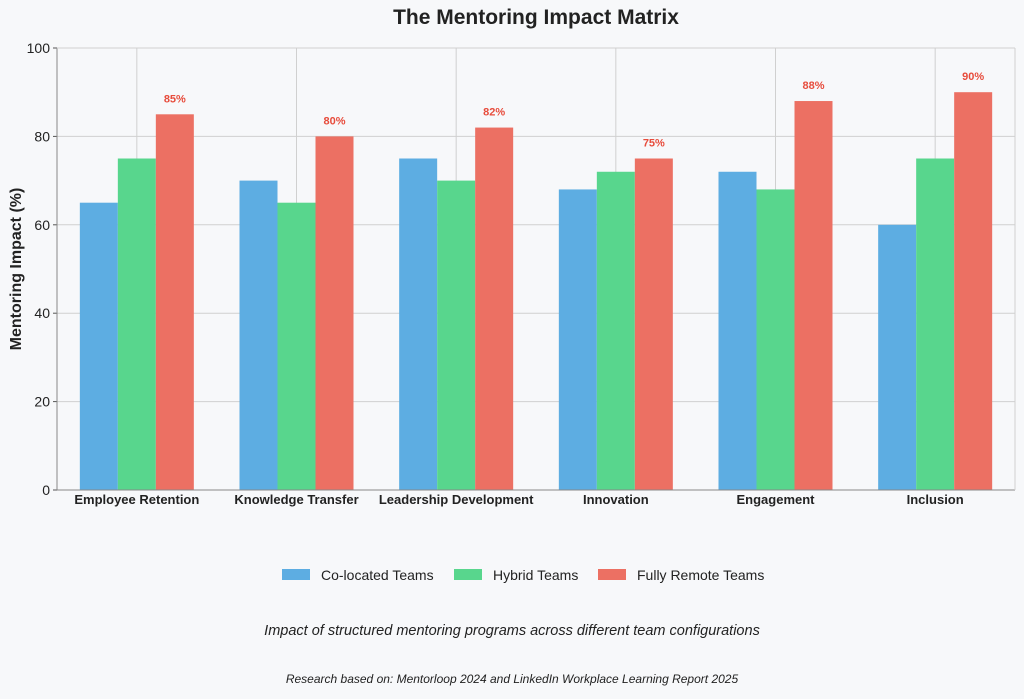  What do you see at coordinates (616, 499) in the screenshot?
I see `x-tick-label: Innovation` at bounding box center [616, 499].